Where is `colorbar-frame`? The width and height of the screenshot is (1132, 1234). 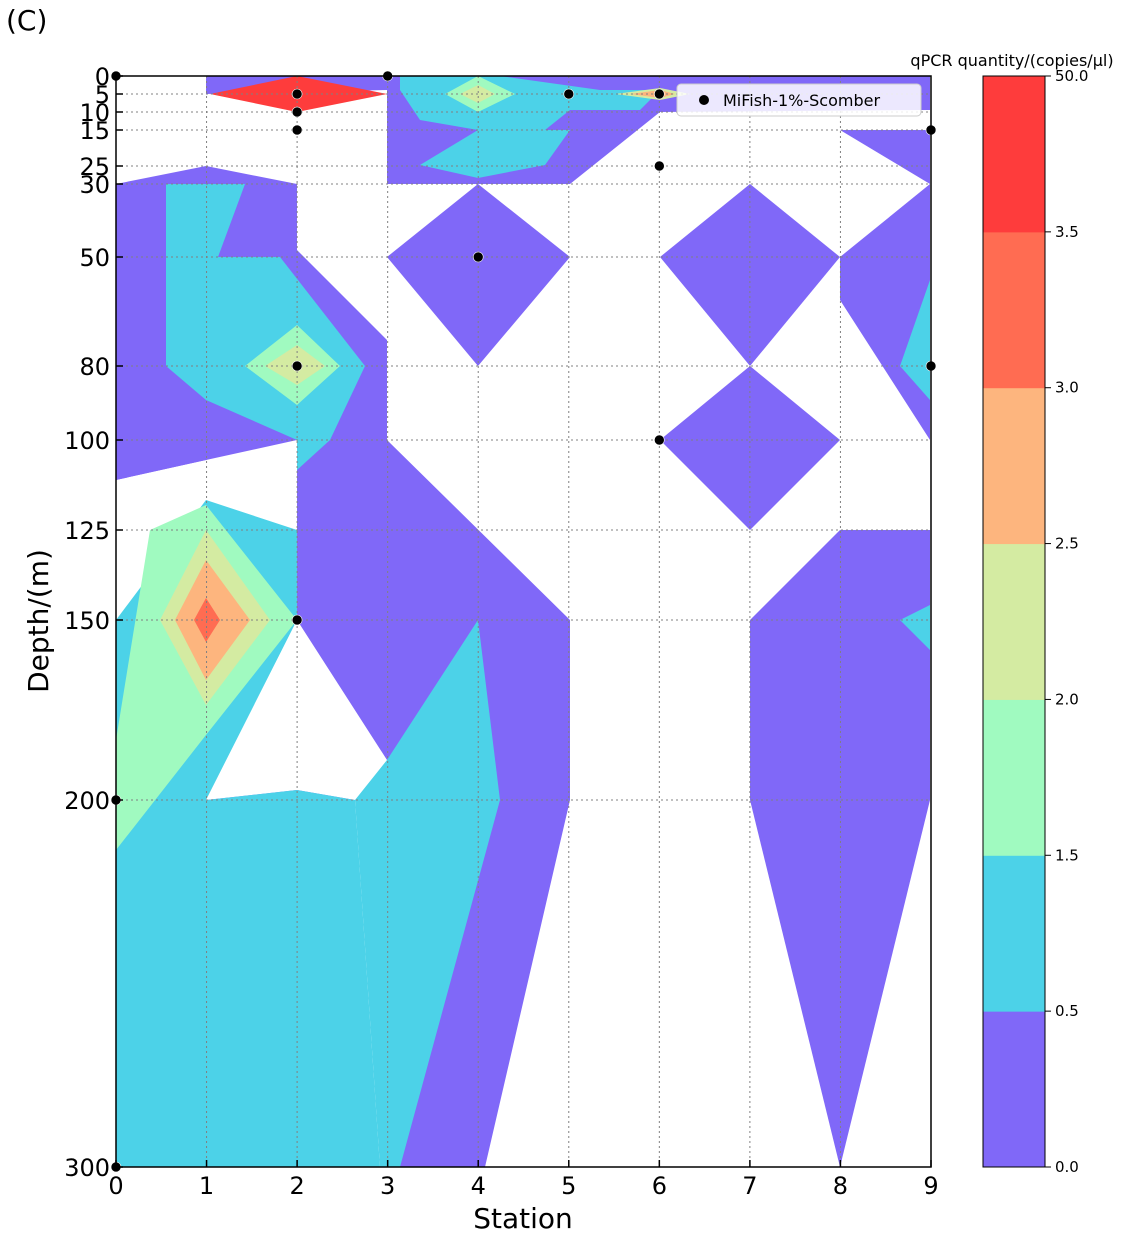
colorbar-frame is located at coordinates (1014, 621).